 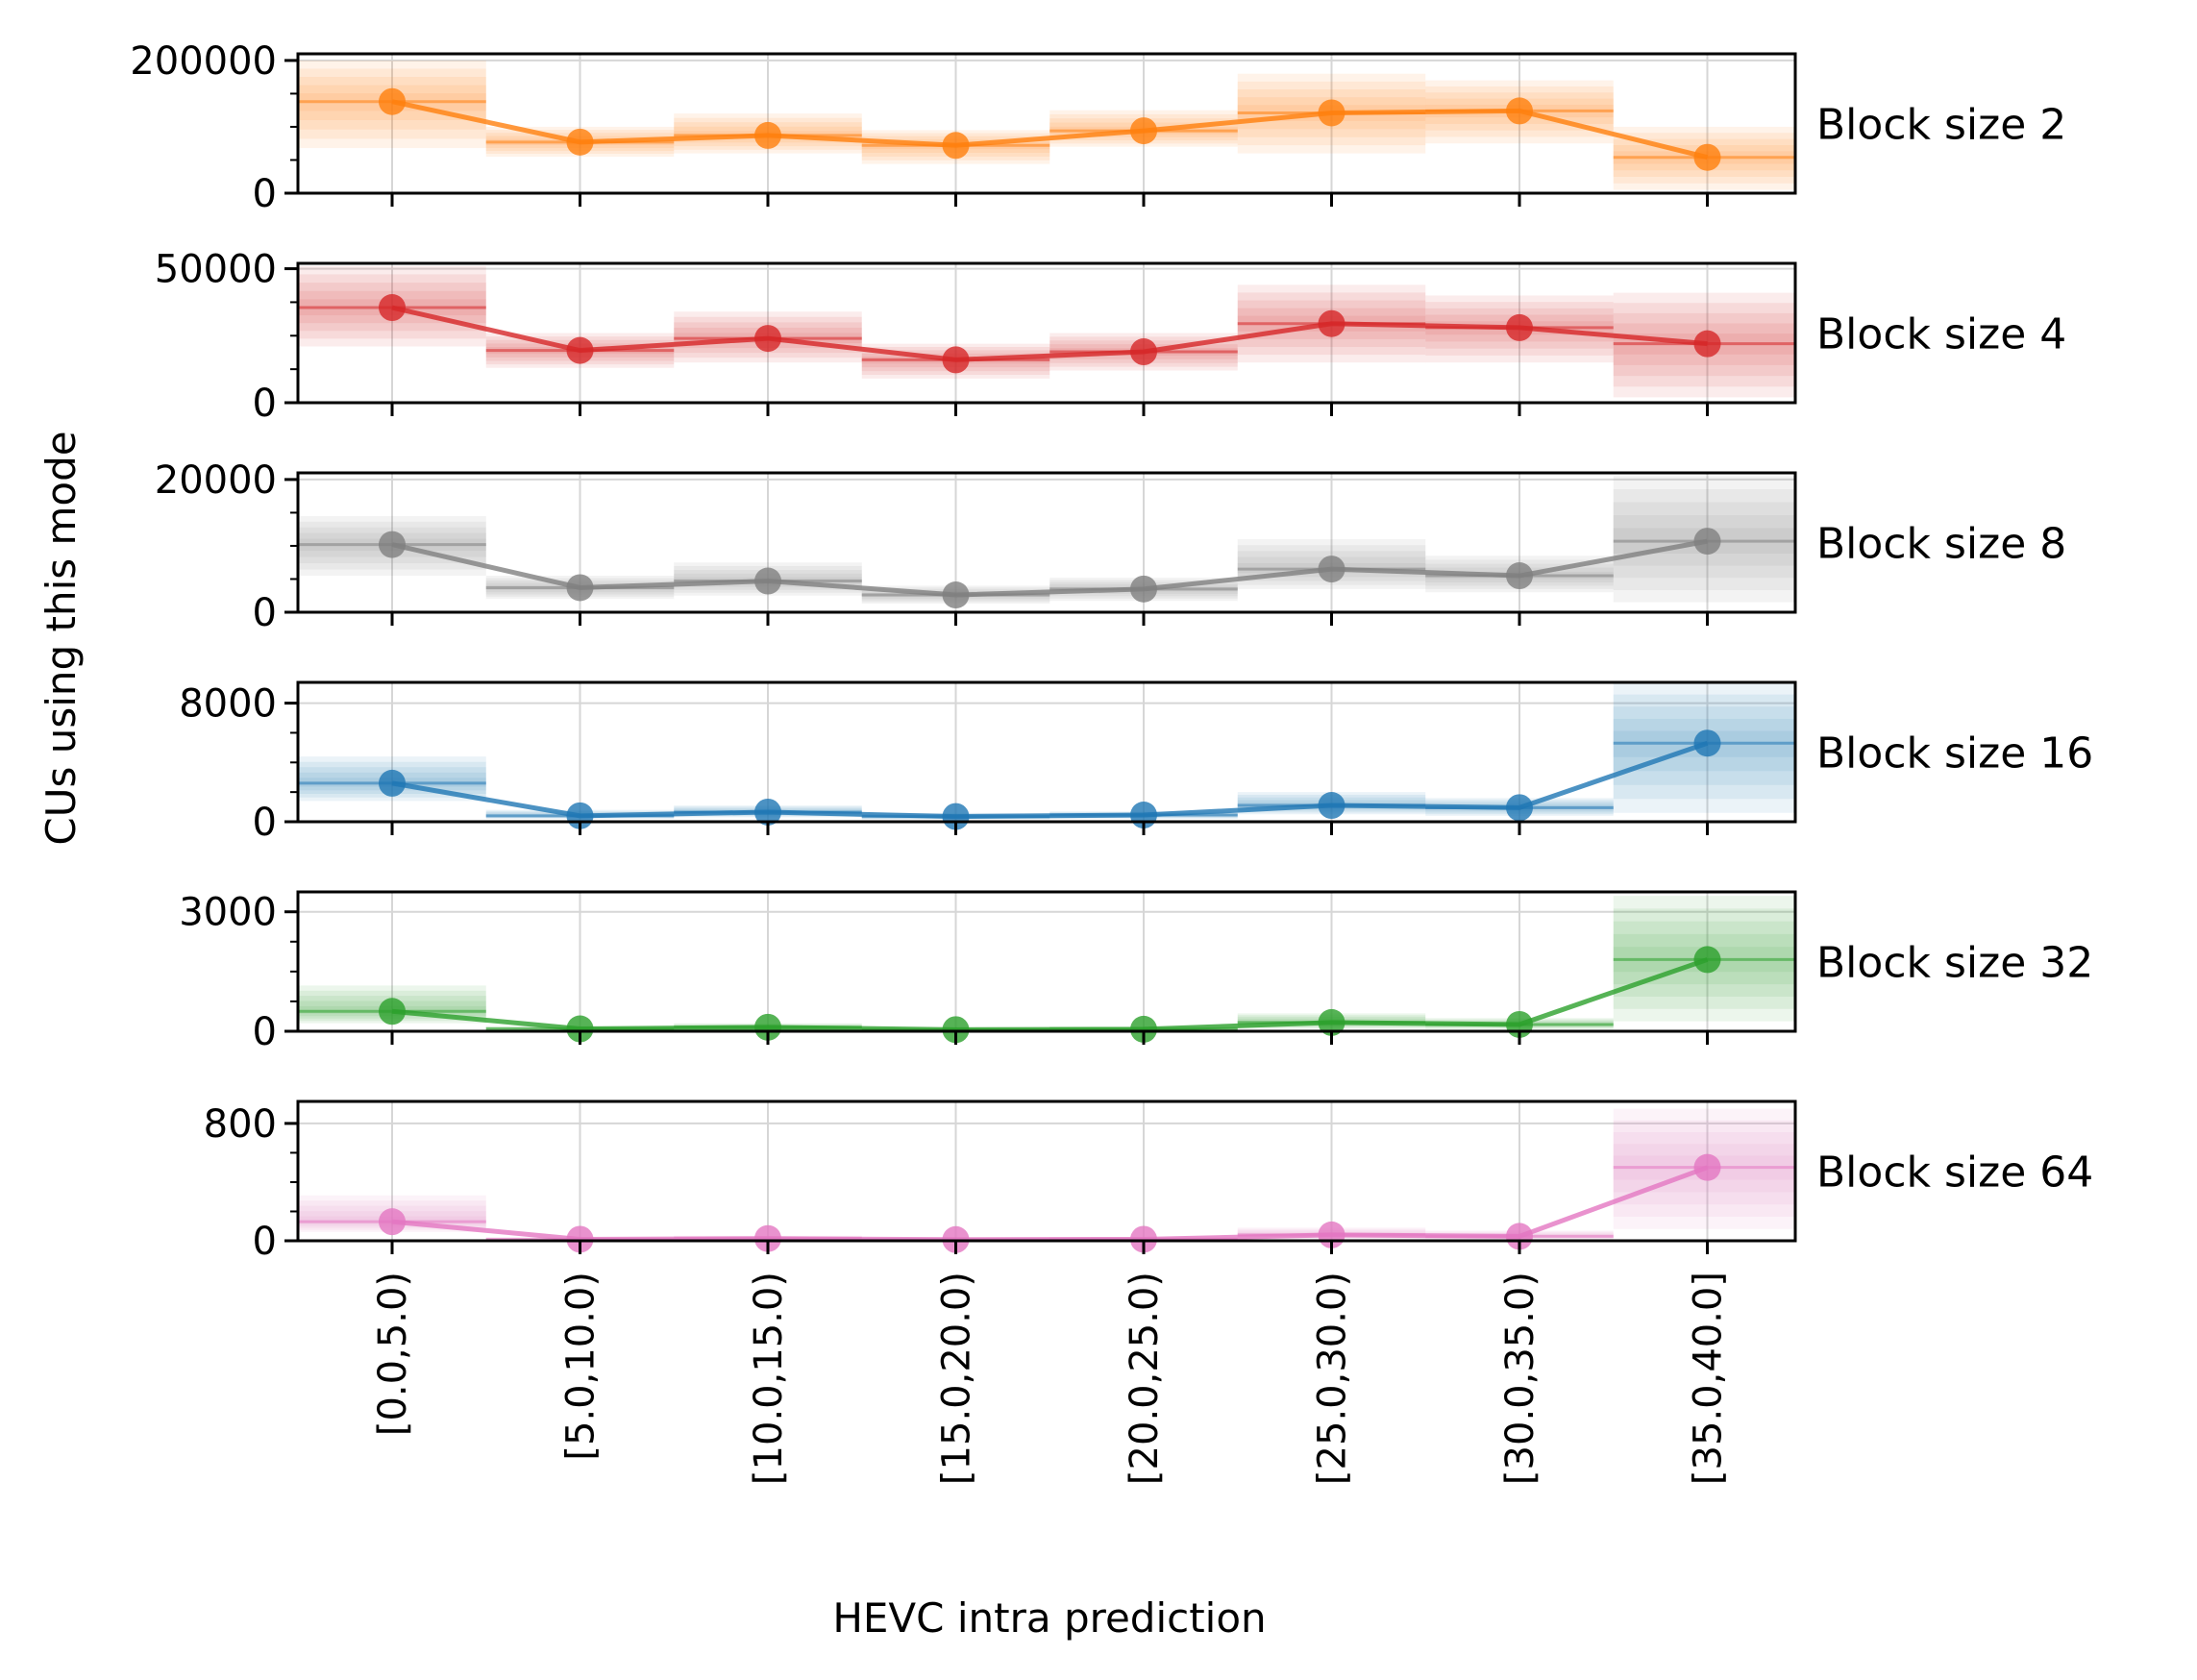 I want to click on x-tick-label: [35.0,40.0], so click(x=1709, y=1378).